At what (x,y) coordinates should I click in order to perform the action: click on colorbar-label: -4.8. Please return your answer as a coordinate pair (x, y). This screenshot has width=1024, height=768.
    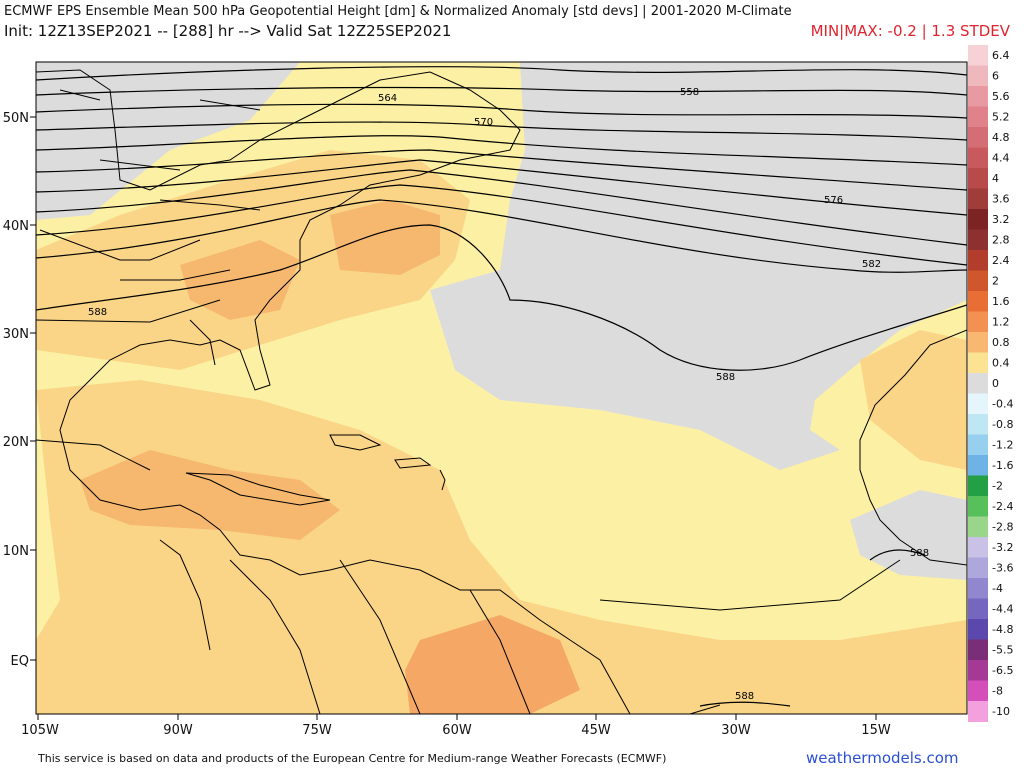
    Looking at the image, I should click on (1002, 629).